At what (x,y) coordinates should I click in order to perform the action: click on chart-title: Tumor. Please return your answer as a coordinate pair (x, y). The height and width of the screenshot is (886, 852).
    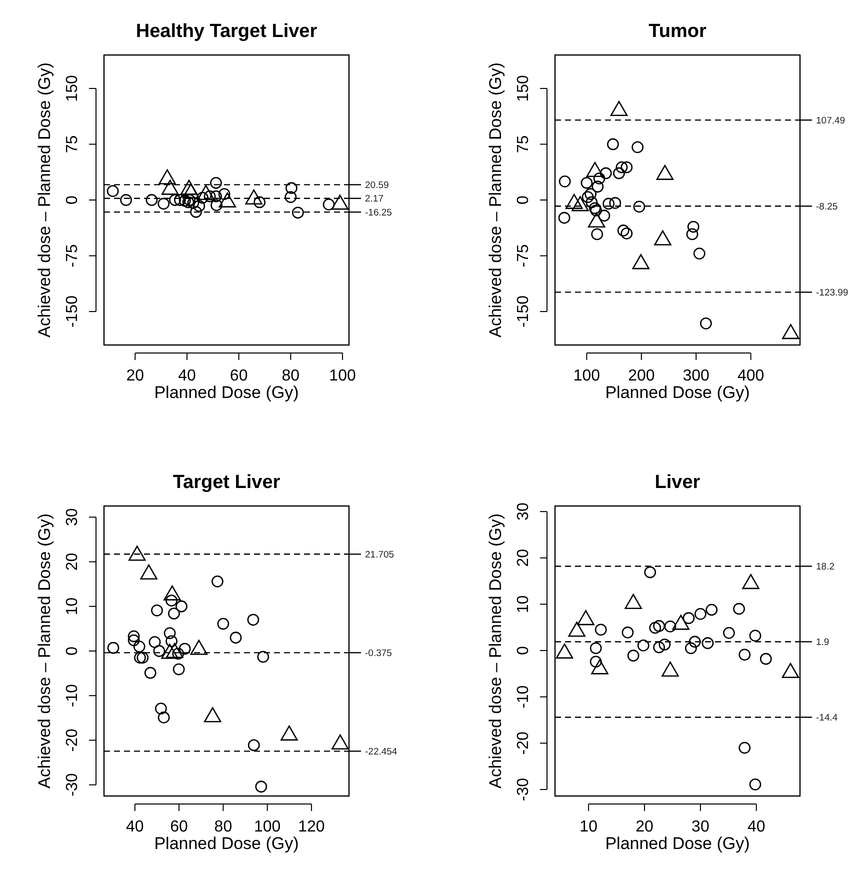
    Looking at the image, I should click on (677, 31).